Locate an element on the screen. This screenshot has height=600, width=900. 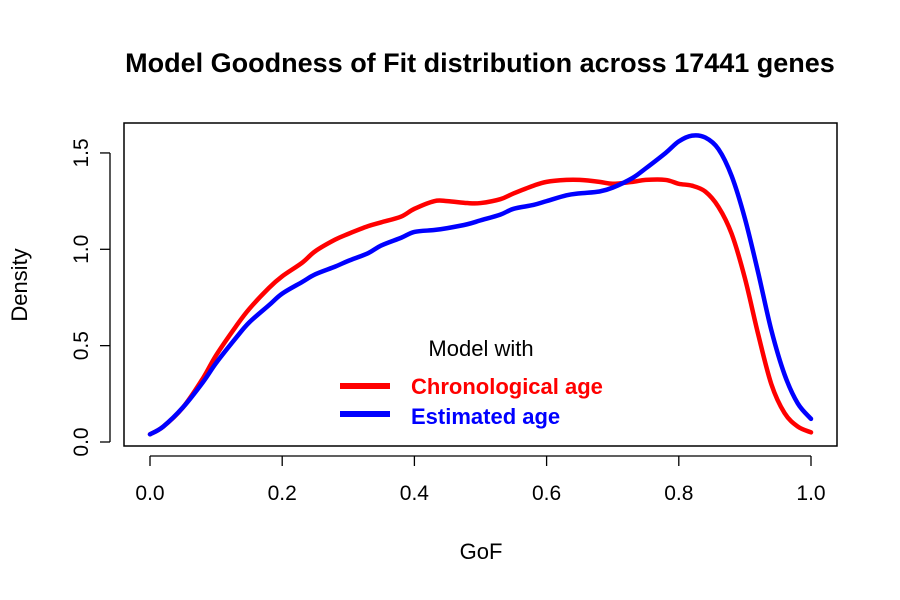
y-axis-label: Density is located at coordinates (19, 284).